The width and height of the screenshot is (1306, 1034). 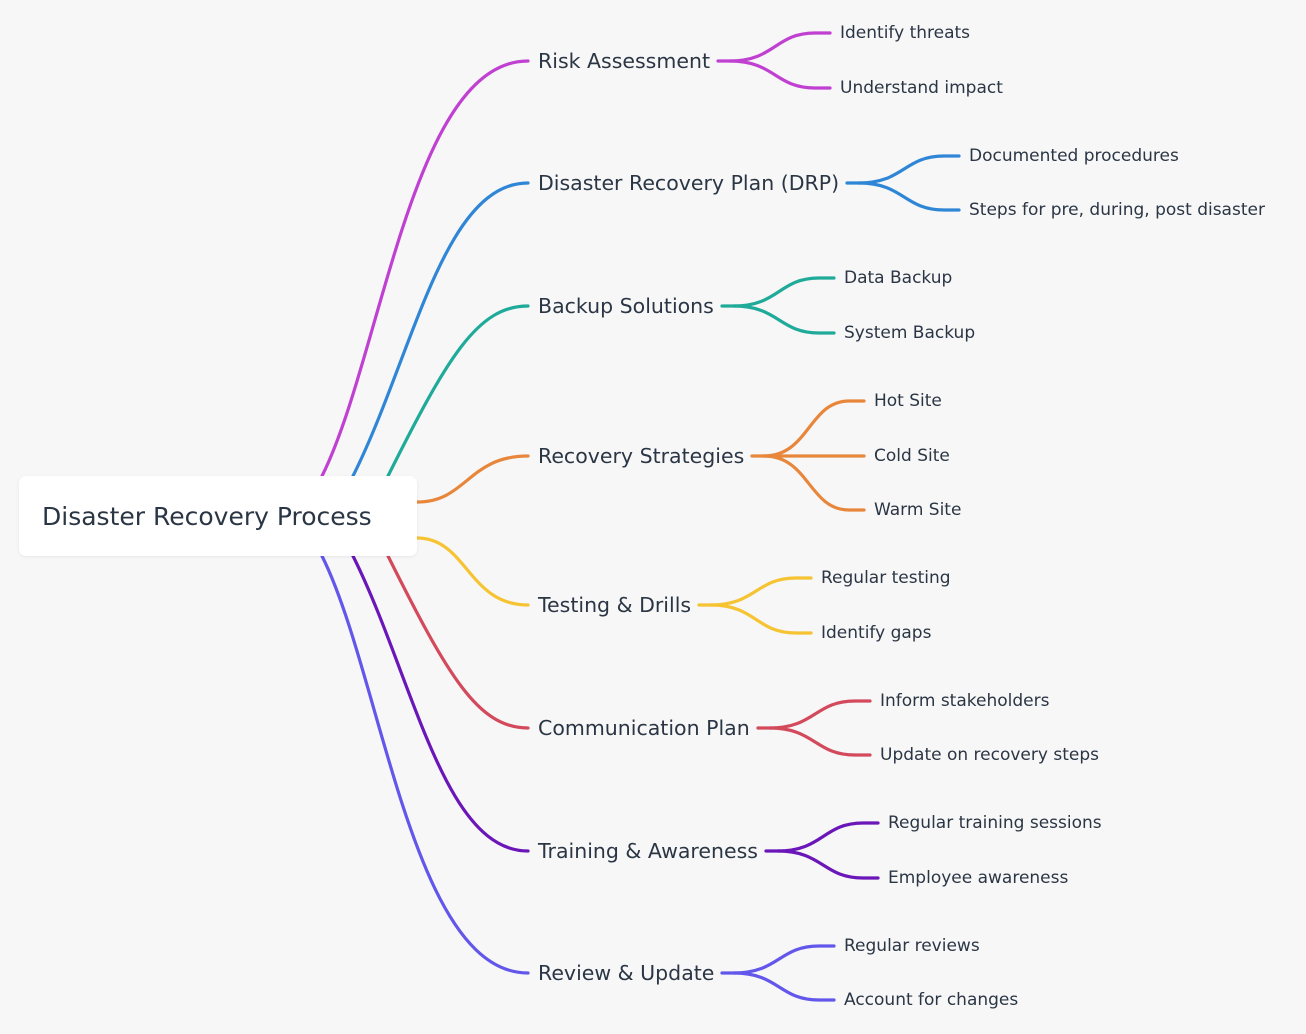 What do you see at coordinates (978, 877) in the screenshot?
I see `leaf-node-employee-awareness: Employee awareness` at bounding box center [978, 877].